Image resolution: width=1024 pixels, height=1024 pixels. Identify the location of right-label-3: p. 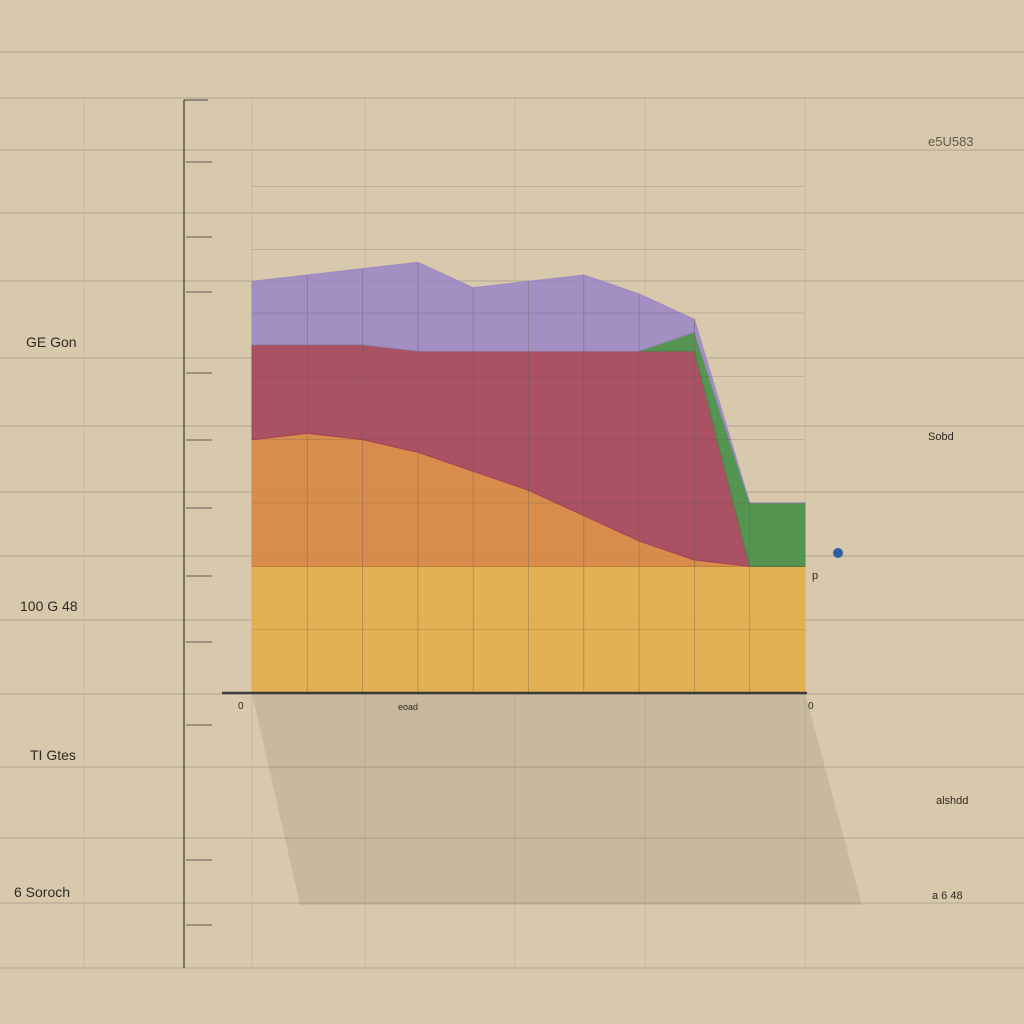
(815, 576).